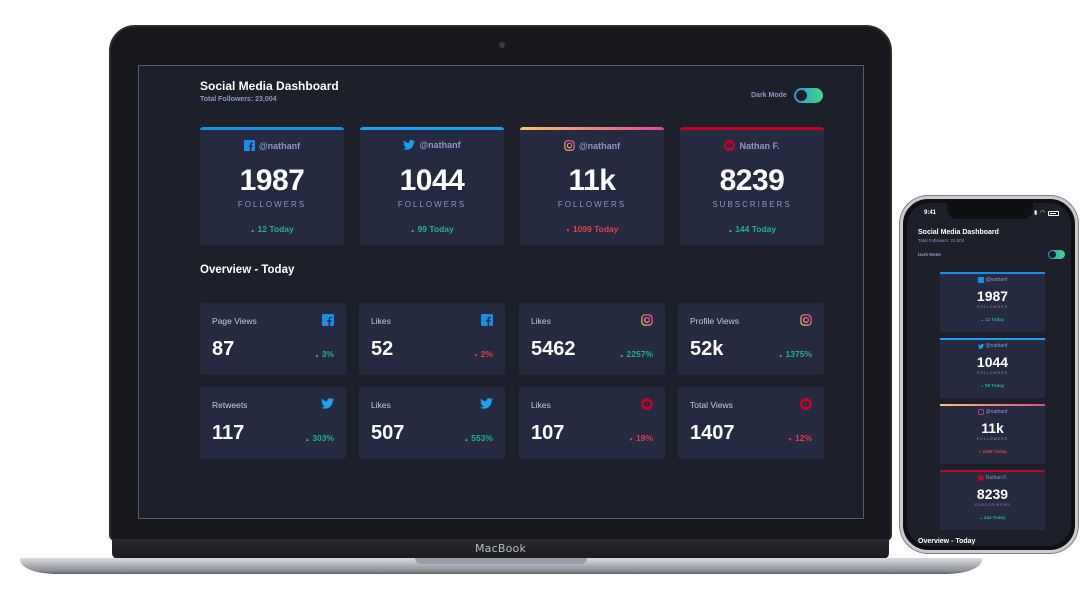  Describe the element at coordinates (592, 423) in the screenshot. I see `overview-card: Likes 107 ▼ 19%` at that location.